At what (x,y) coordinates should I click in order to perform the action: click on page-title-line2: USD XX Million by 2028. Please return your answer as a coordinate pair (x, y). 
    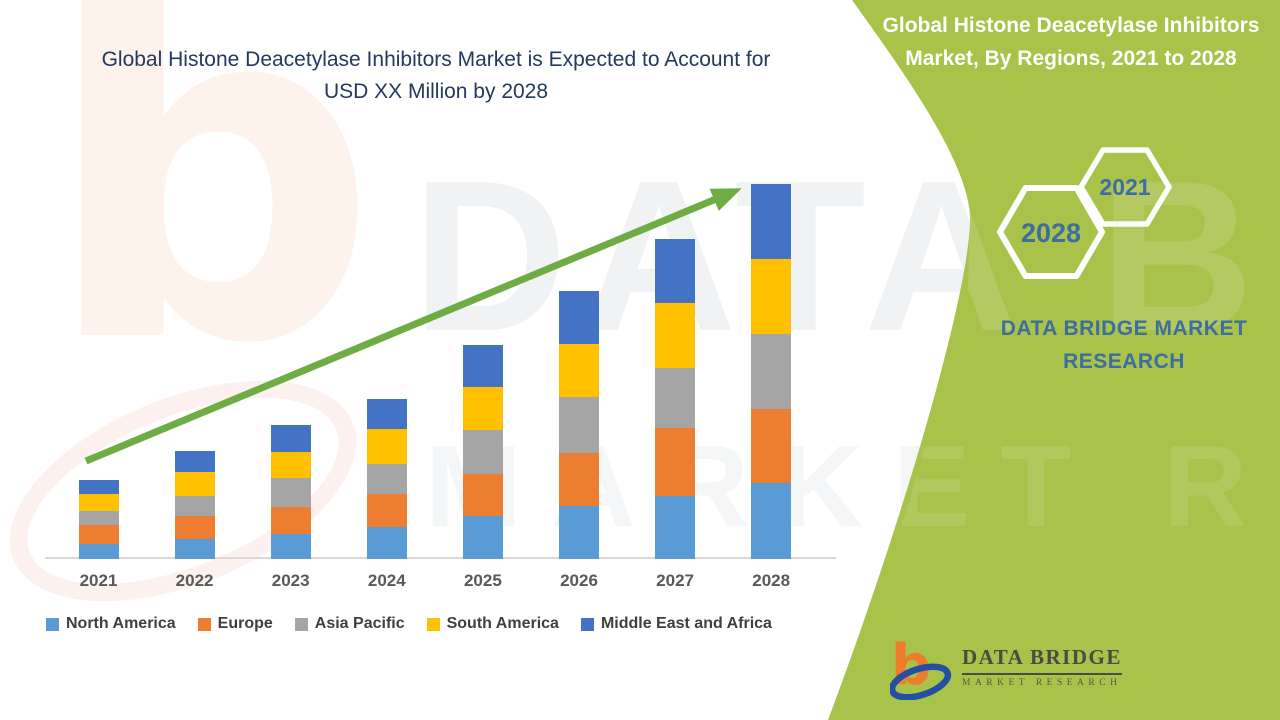
    Looking at the image, I should click on (436, 91).